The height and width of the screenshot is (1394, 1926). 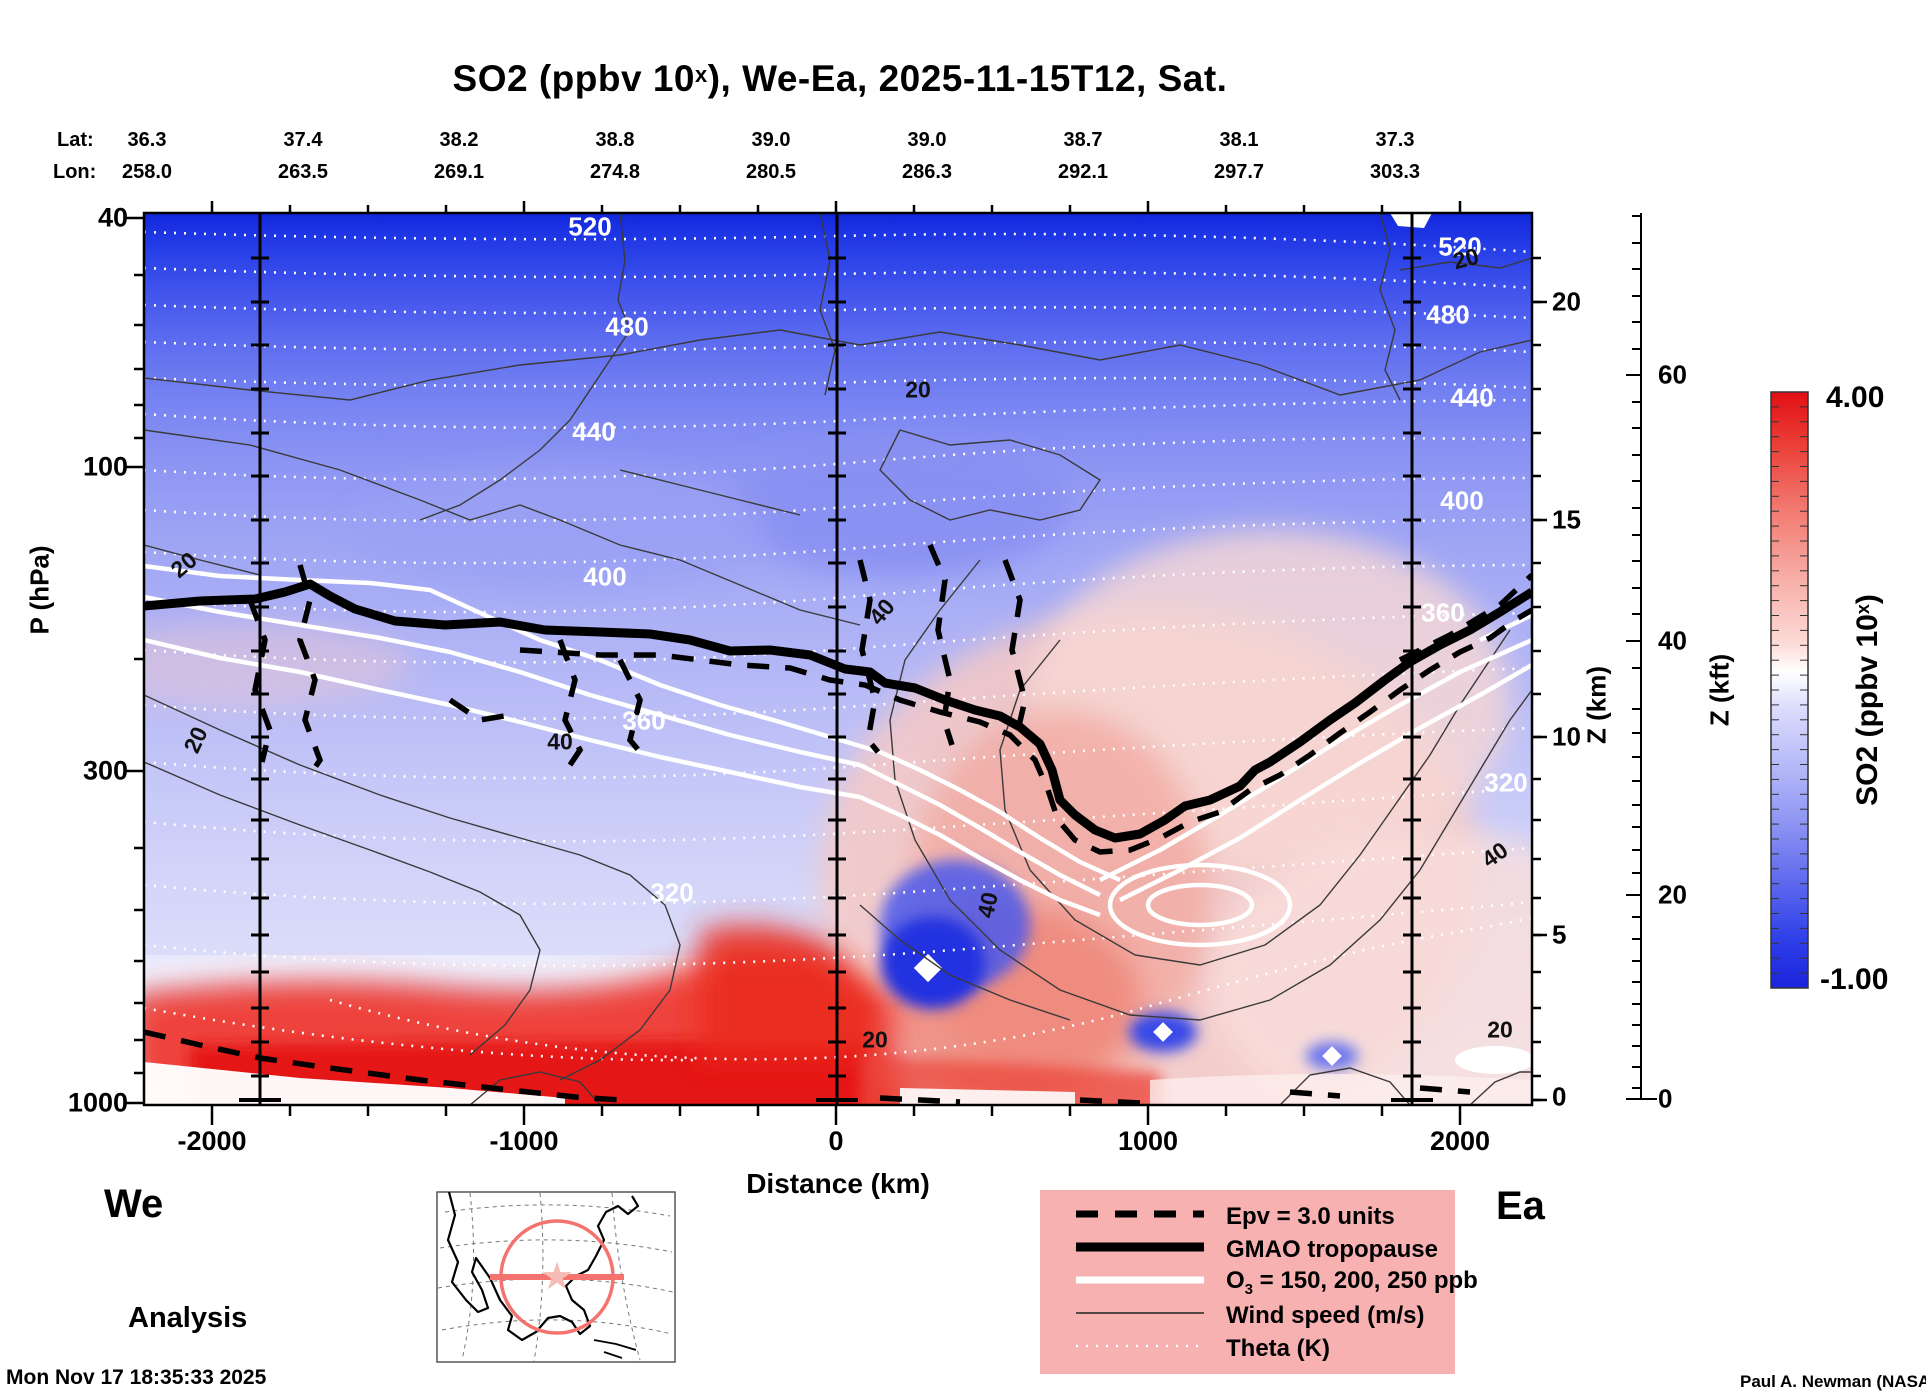 What do you see at coordinates (1566, 301) in the screenshot?
I see `z-km-tick-label: 20` at bounding box center [1566, 301].